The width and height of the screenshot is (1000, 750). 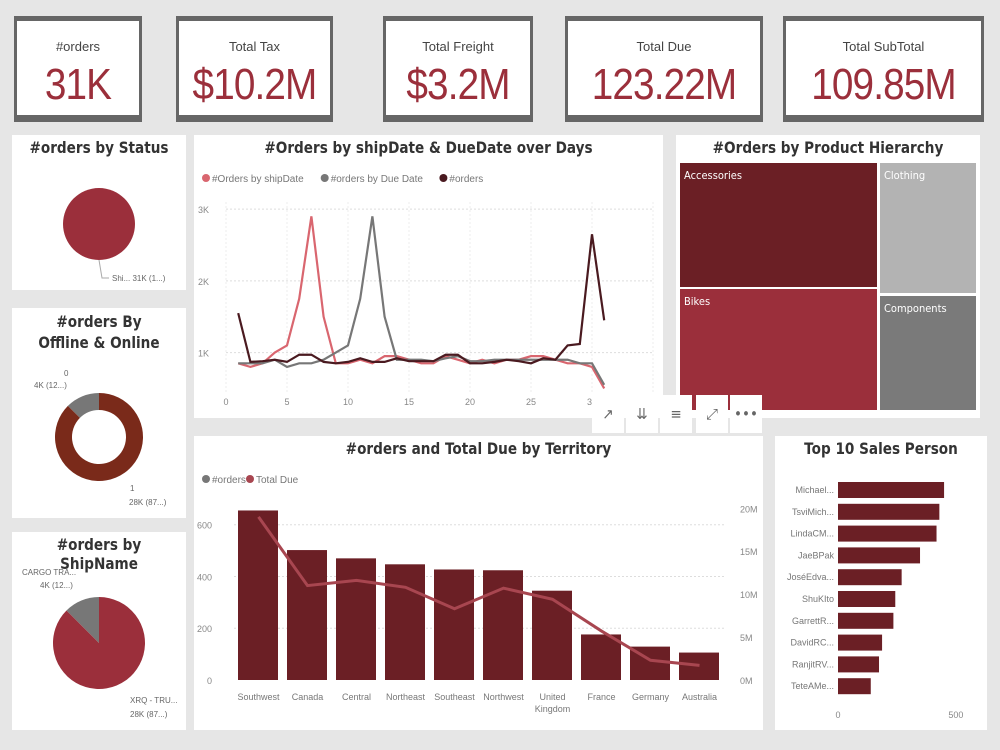 What do you see at coordinates (148, 502) in the screenshot?
I see `donut-value-1: 28K (87...)` at bounding box center [148, 502].